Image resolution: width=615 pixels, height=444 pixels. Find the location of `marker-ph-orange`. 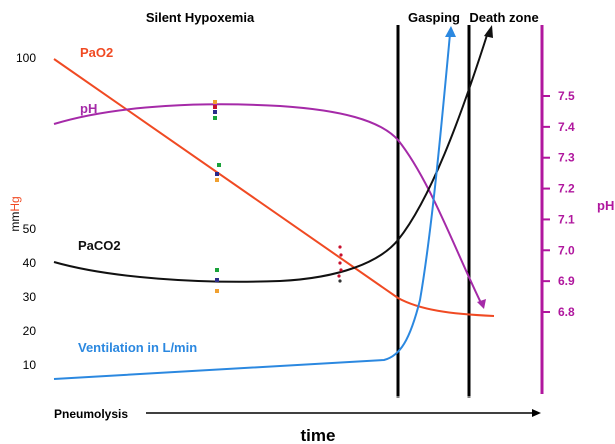

marker-ph-orange is located at coordinates (215, 102).